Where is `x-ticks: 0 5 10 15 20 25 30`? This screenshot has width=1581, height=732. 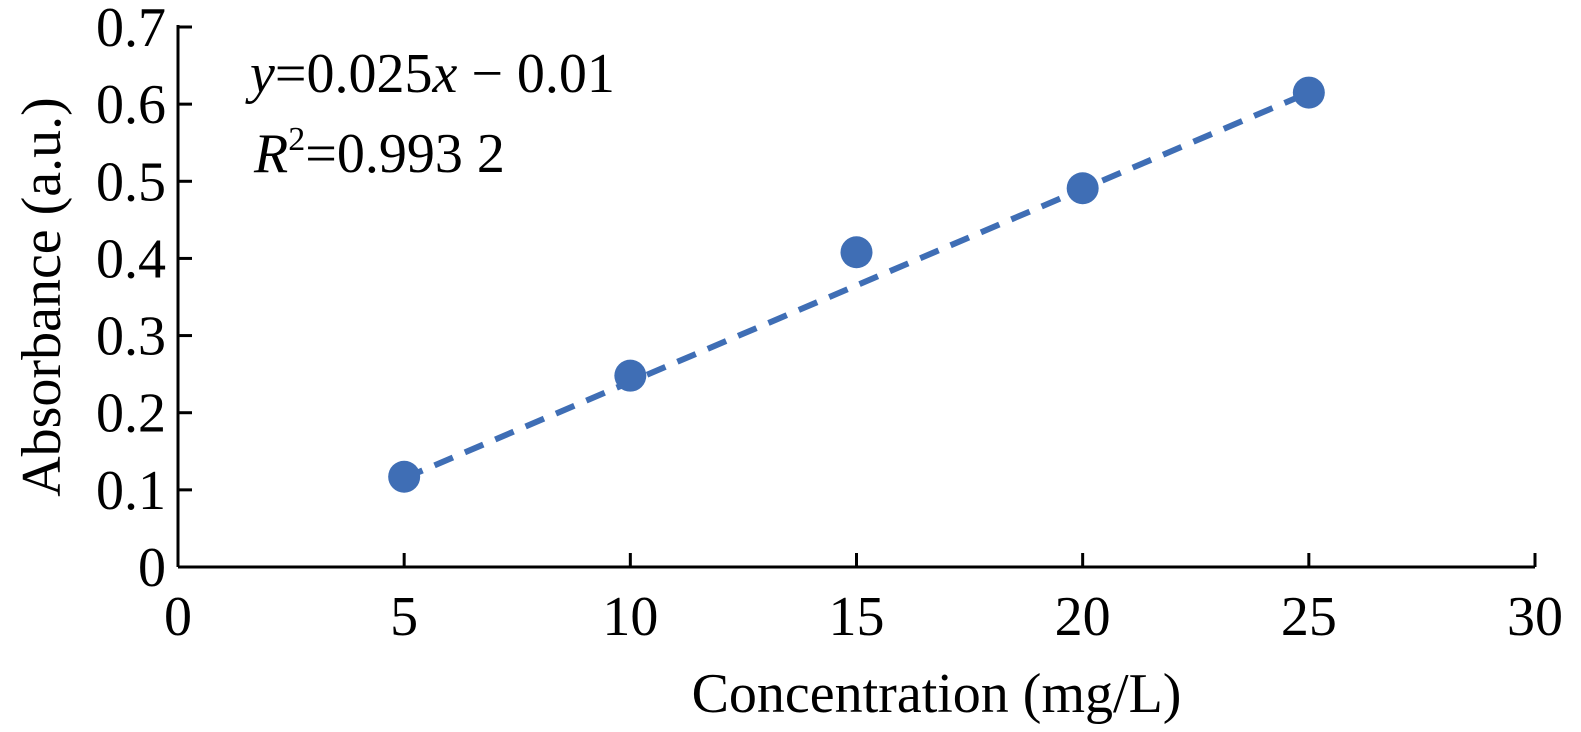 x-ticks: 0 5 10 15 20 25 30 is located at coordinates (863, 600).